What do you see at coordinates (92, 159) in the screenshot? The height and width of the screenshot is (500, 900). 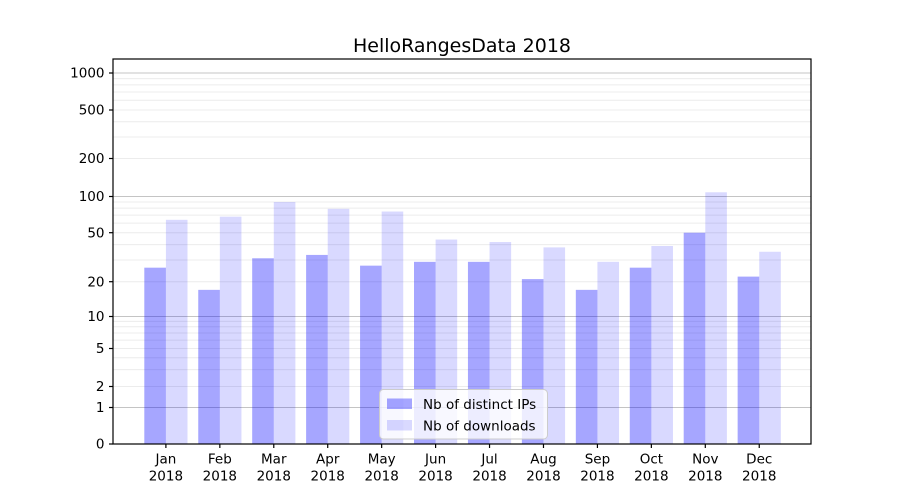 I see `y-tick-label: 200` at bounding box center [92, 159].